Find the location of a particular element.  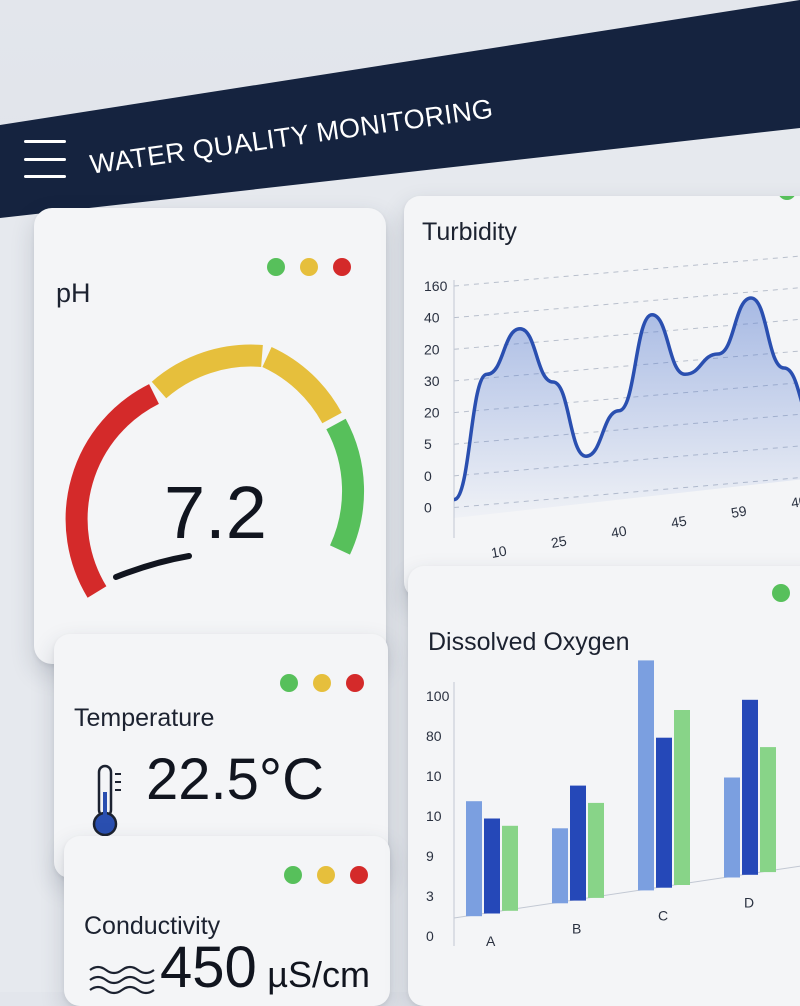

waves-icon is located at coordinates (122, 980).